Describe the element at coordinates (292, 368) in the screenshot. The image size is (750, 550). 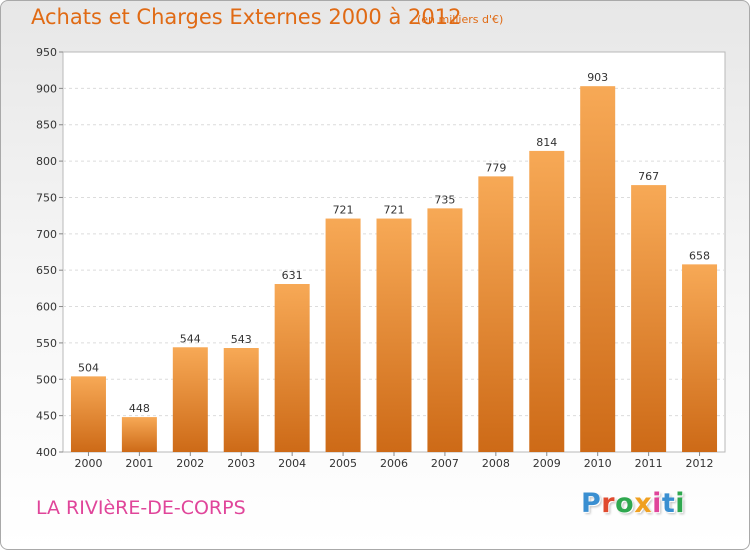
I see `bar-2004` at that location.